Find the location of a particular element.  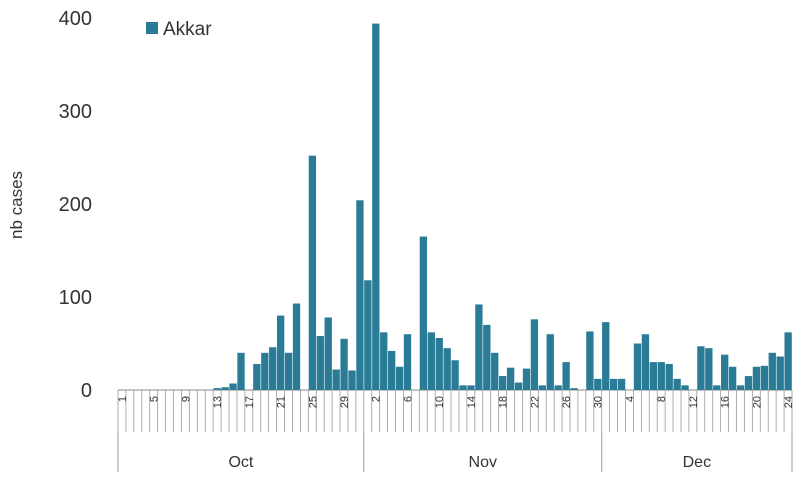

x-tick-label: 2 is located at coordinates (377, 399).